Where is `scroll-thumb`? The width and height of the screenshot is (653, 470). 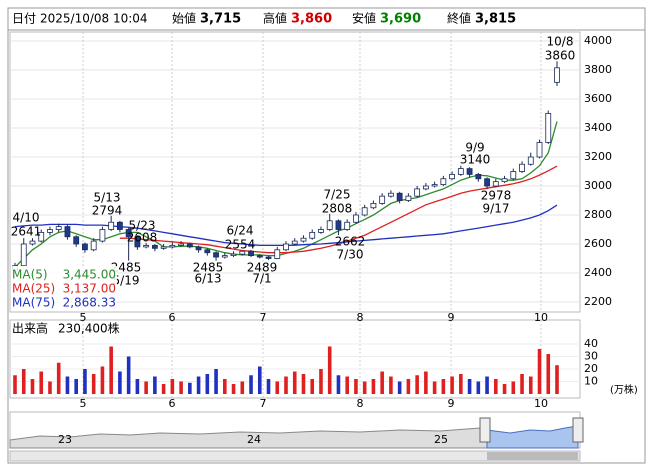 scroll-thumb is located at coordinates (532, 456).